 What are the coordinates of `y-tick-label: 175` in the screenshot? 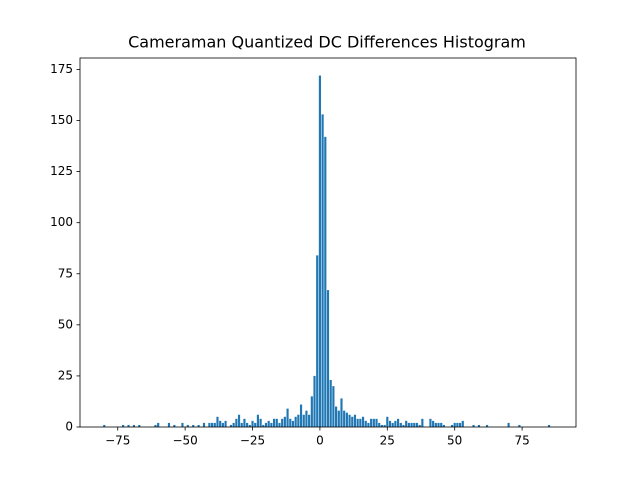 It's located at (61, 69).